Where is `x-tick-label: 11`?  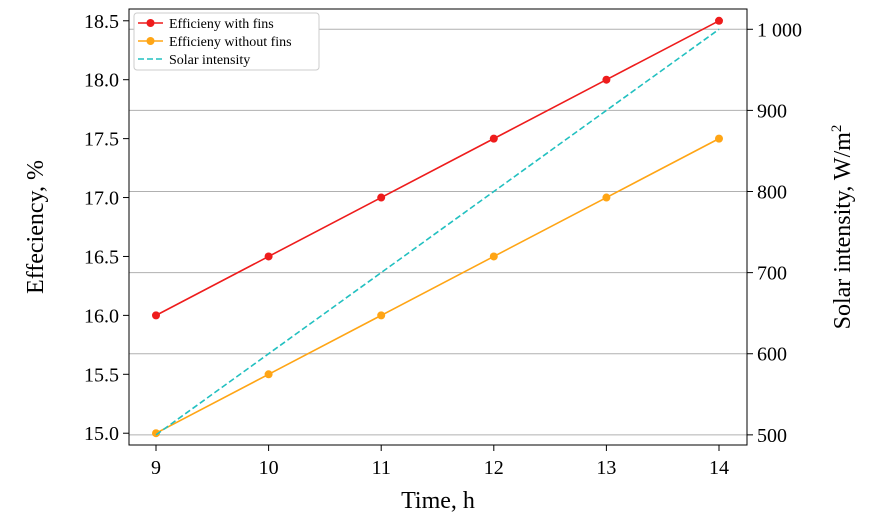 x-tick-label: 11 is located at coordinates (381, 468).